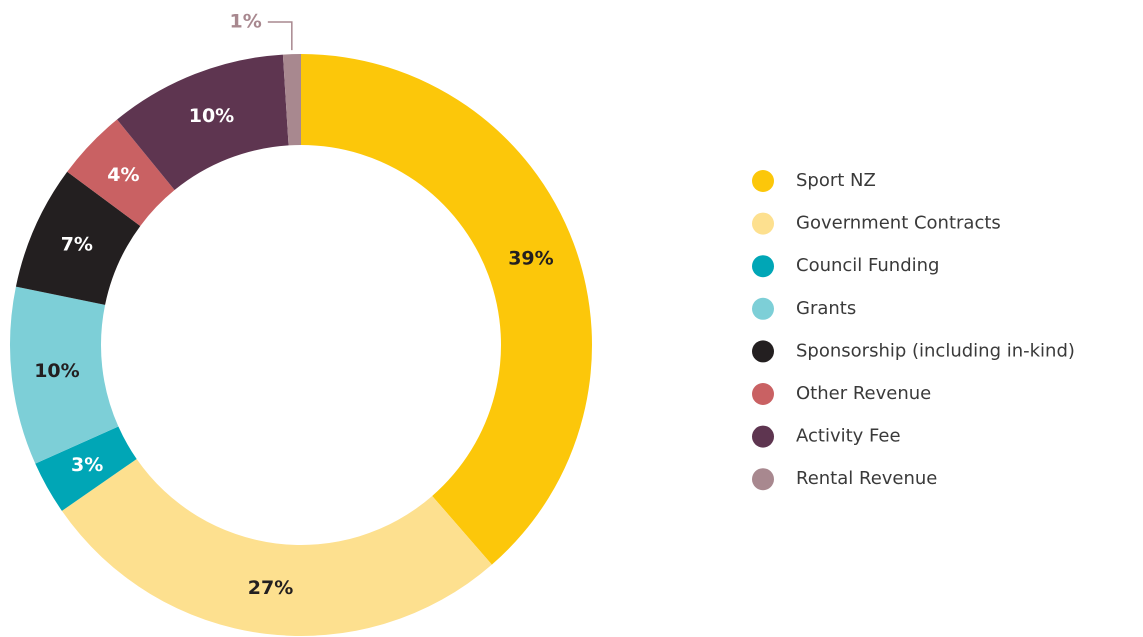 This screenshot has height=637, width=1143. I want to click on legend-label: Sponsorship (including in-kind), so click(935, 350).